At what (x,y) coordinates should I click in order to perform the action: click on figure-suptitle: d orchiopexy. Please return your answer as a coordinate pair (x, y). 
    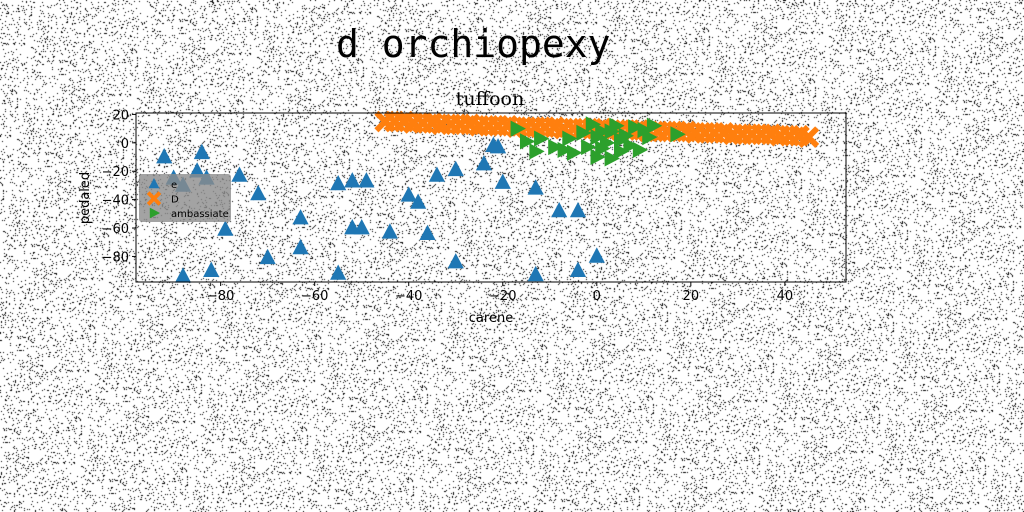
    Looking at the image, I should click on (473, 44).